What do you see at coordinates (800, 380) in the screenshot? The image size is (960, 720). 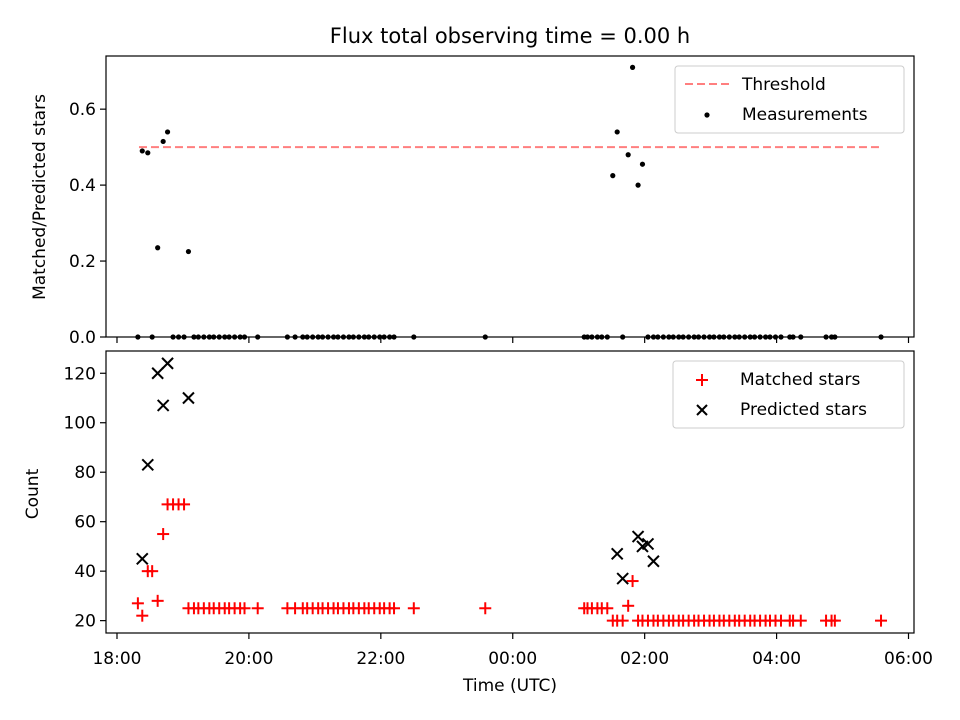 I see `matched-legend-label: Matched stars` at bounding box center [800, 380].